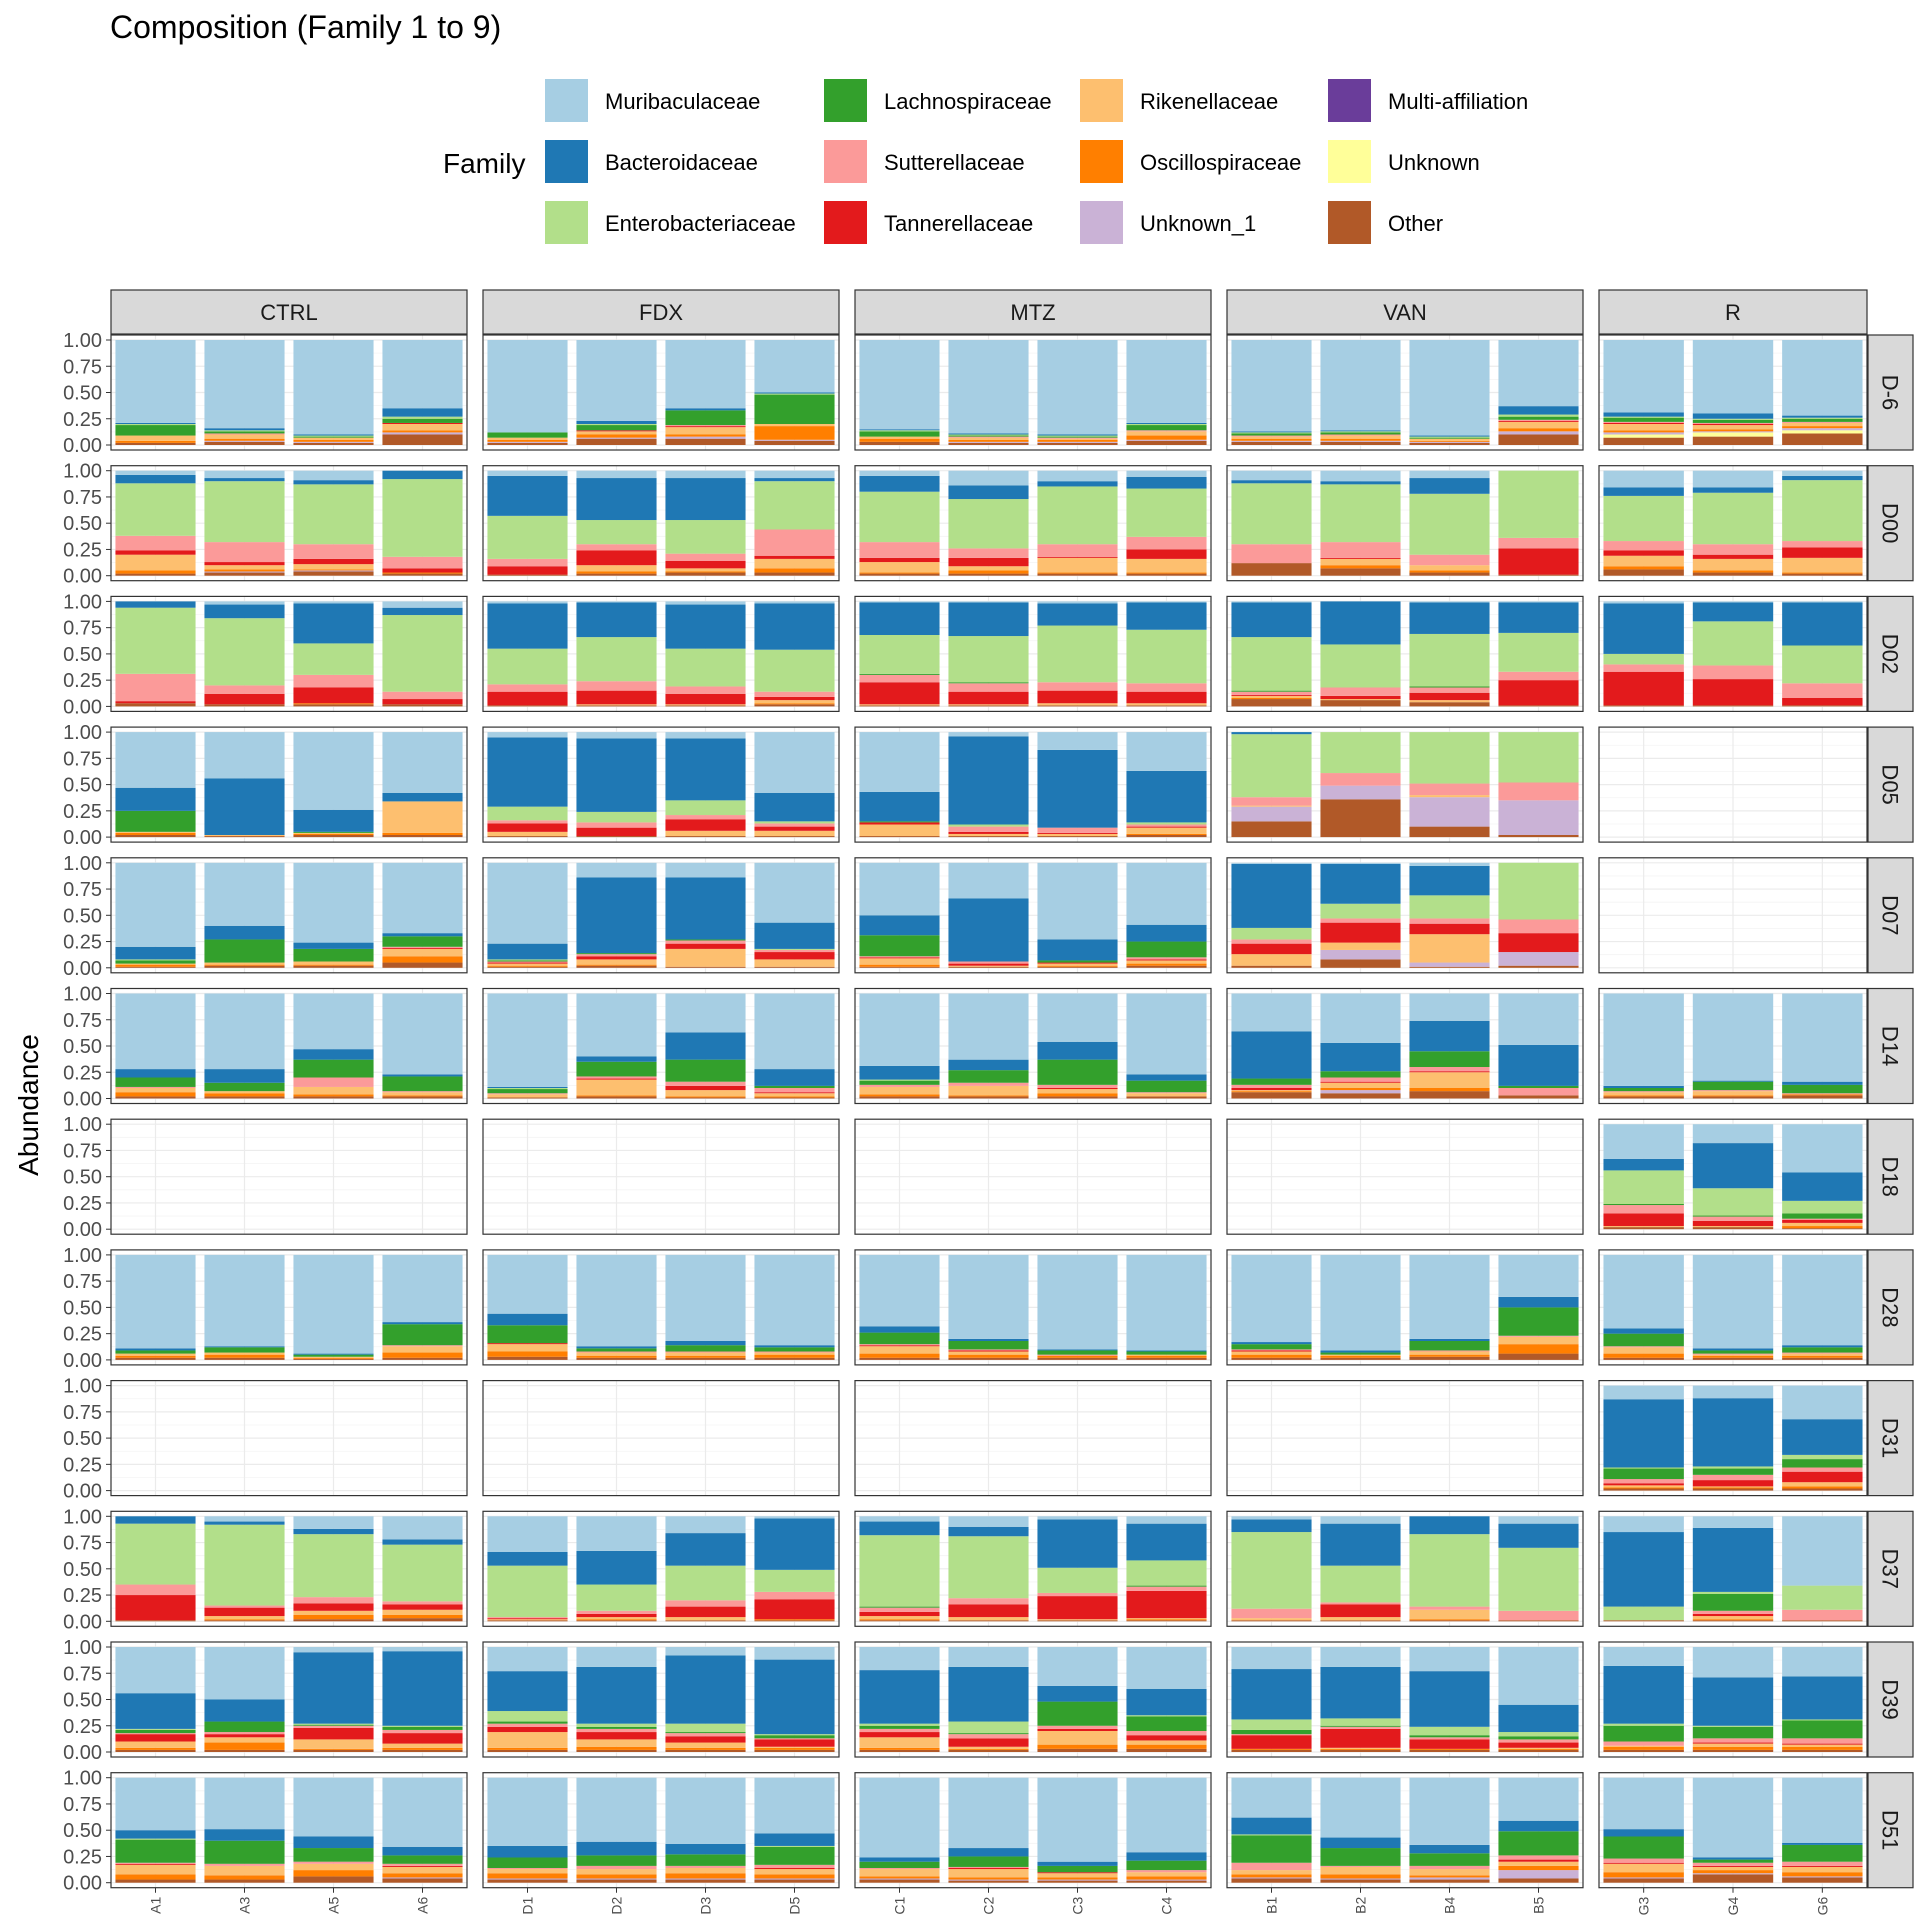 The width and height of the screenshot is (1920, 1925). Describe the element at coordinates (1822, 1489) in the screenshot. I see `bar-segment-g6-d31-other` at that location.